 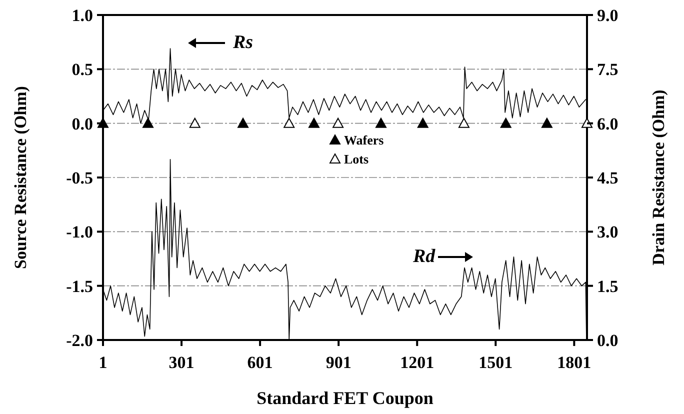 What do you see at coordinates (574, 362) in the screenshot?
I see `x-tick-label: 1801` at bounding box center [574, 362].